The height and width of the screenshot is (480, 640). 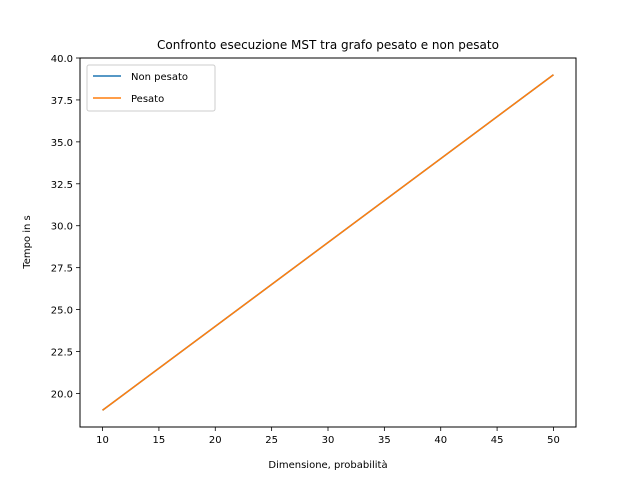 What do you see at coordinates (62, 311) in the screenshot?
I see `y-tick-label: 25.0` at bounding box center [62, 311].